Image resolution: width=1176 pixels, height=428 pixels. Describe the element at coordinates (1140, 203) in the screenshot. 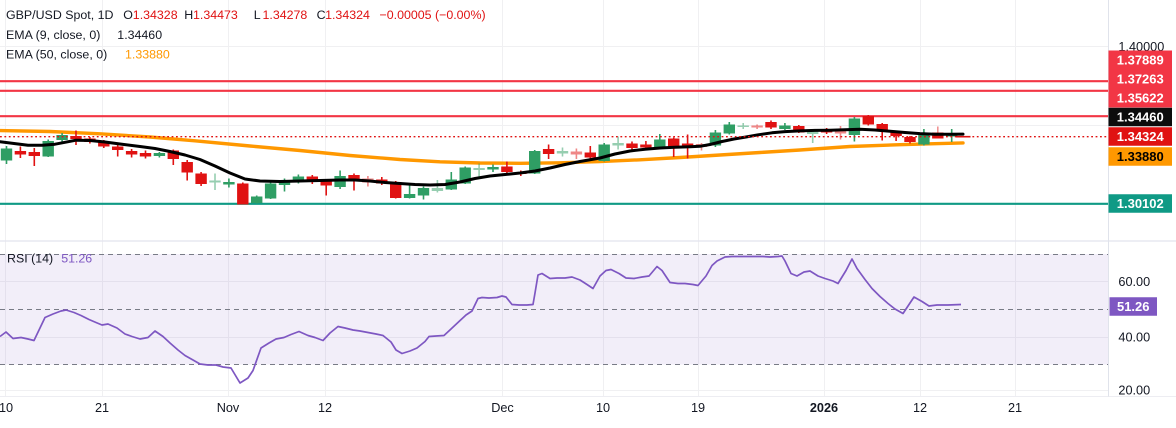

I see `svg-text: 1.30102` at that location.